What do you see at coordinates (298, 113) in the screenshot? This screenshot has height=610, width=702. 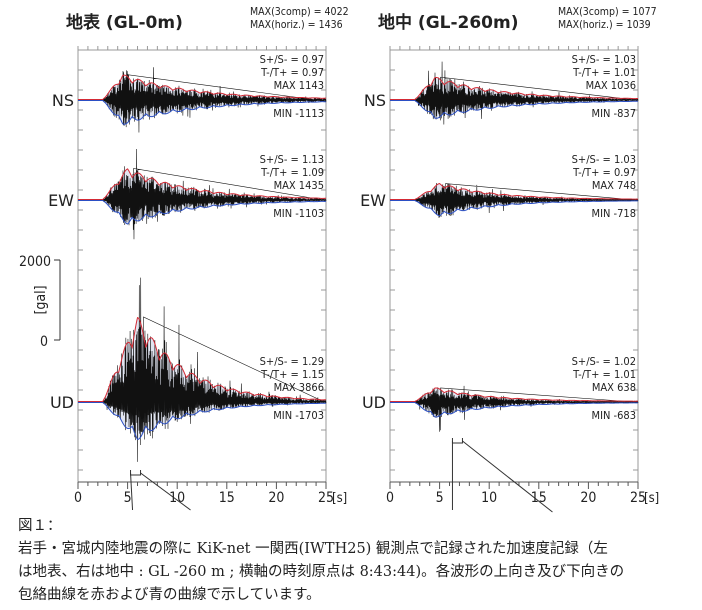 I see `min-value-label: MIN -1113` at bounding box center [298, 113].